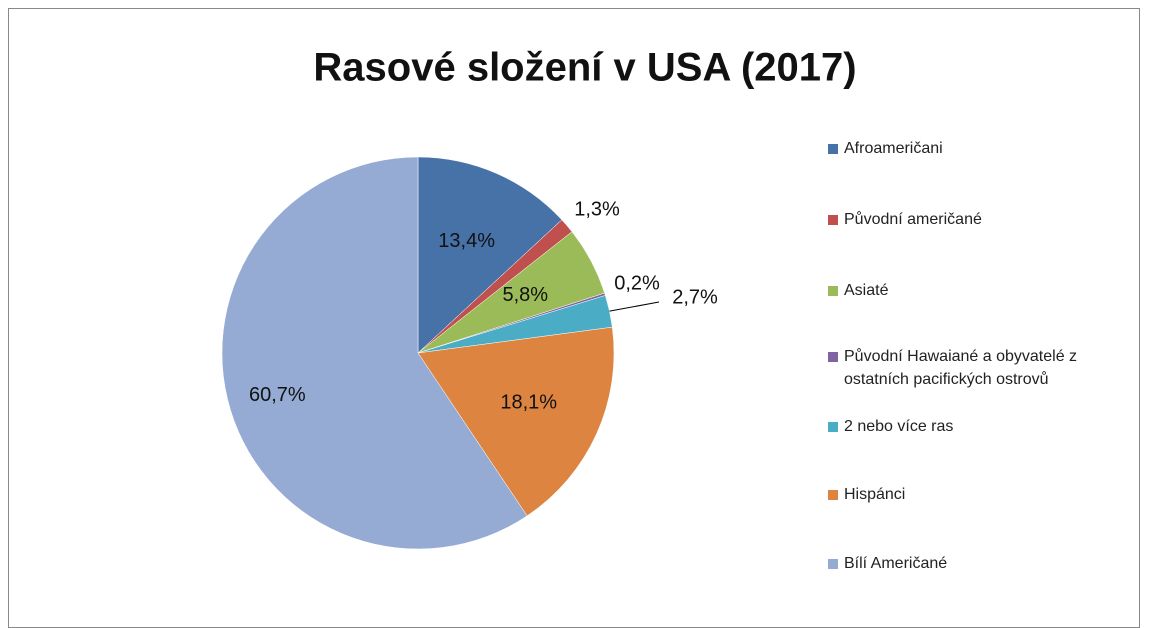 The width and height of the screenshot is (1152, 628). I want to click on legend-label: Hispánci, so click(875, 494).